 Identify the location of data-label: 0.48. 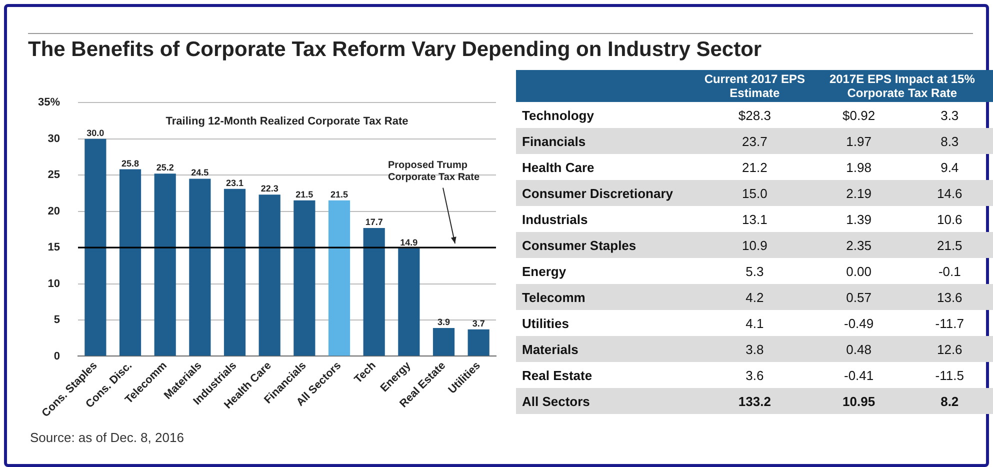
(858, 349).